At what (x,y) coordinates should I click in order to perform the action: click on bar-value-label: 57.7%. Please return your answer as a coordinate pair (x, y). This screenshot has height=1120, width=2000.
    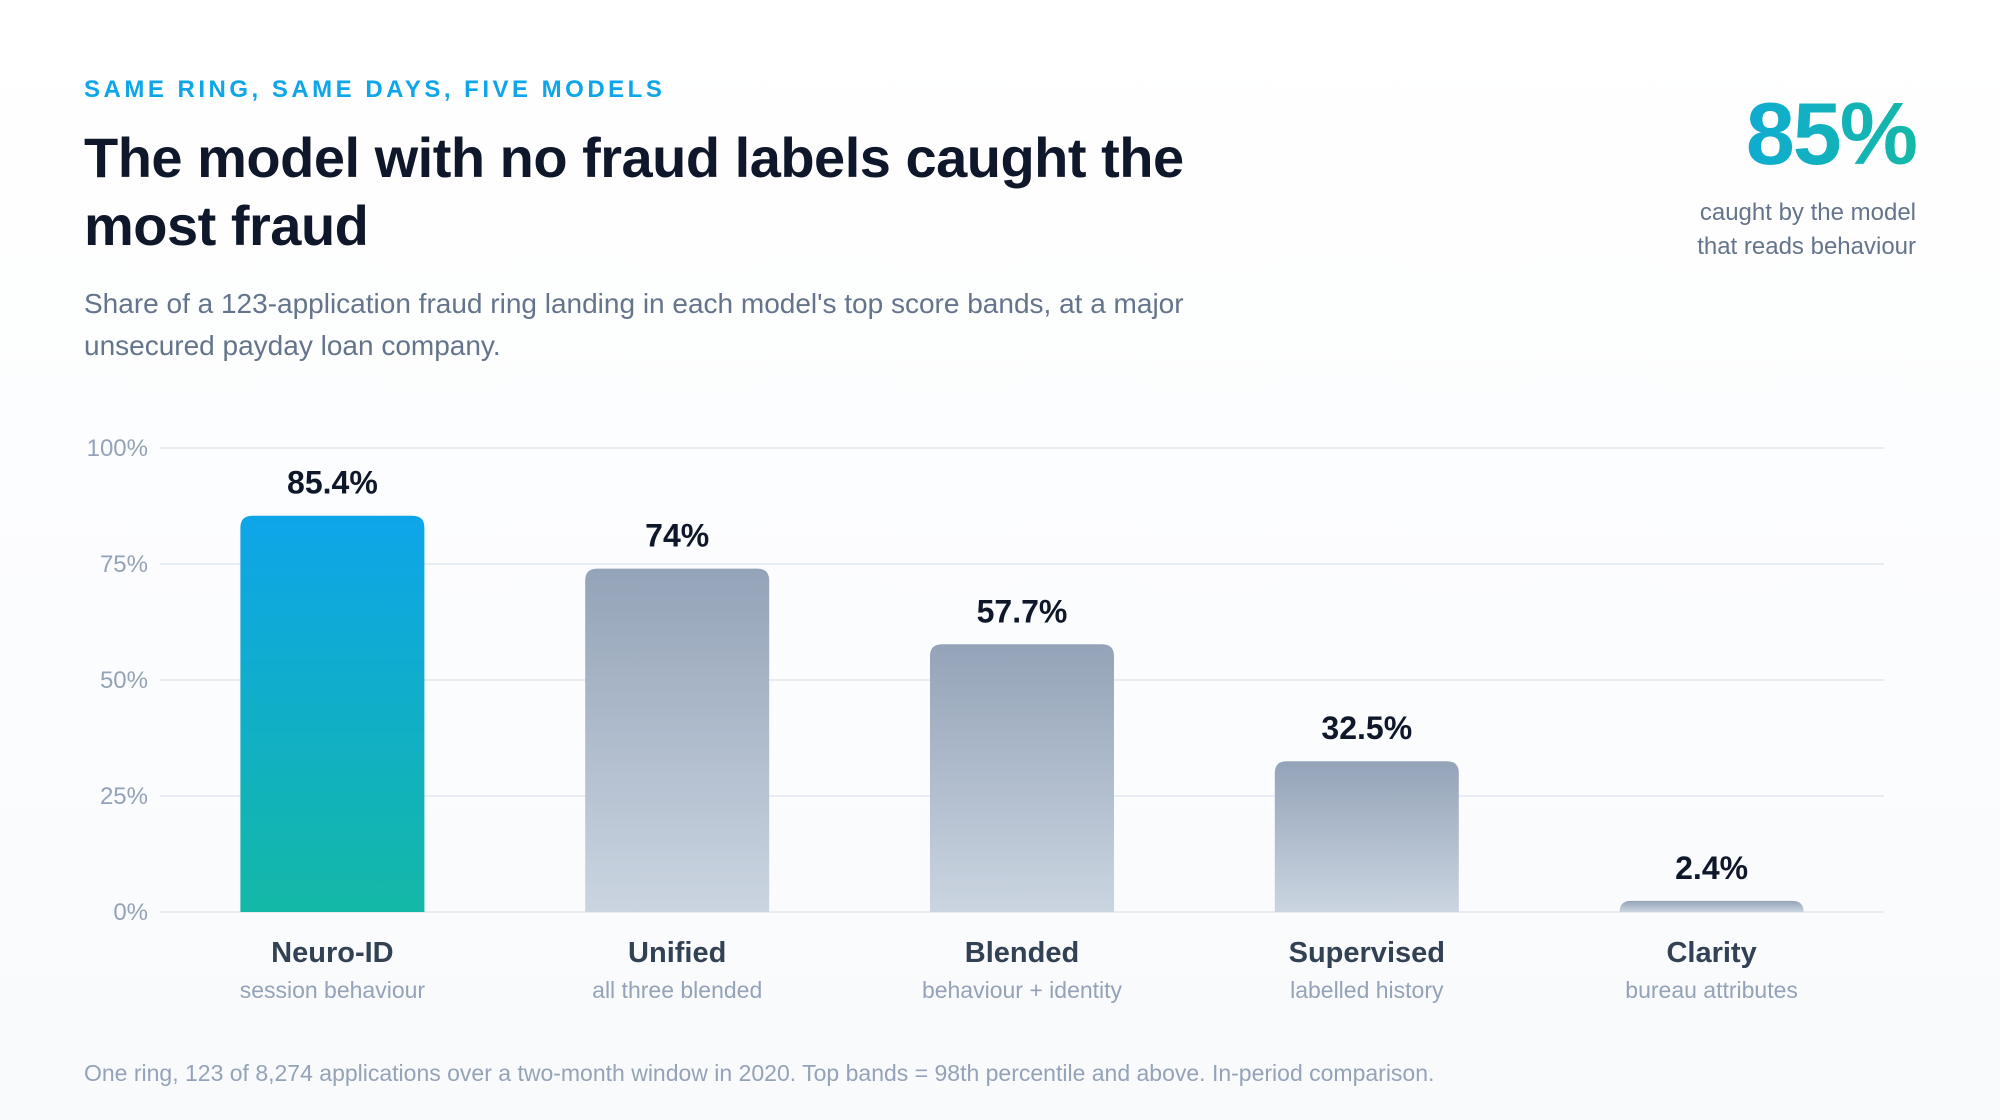
    Looking at the image, I should click on (1022, 611).